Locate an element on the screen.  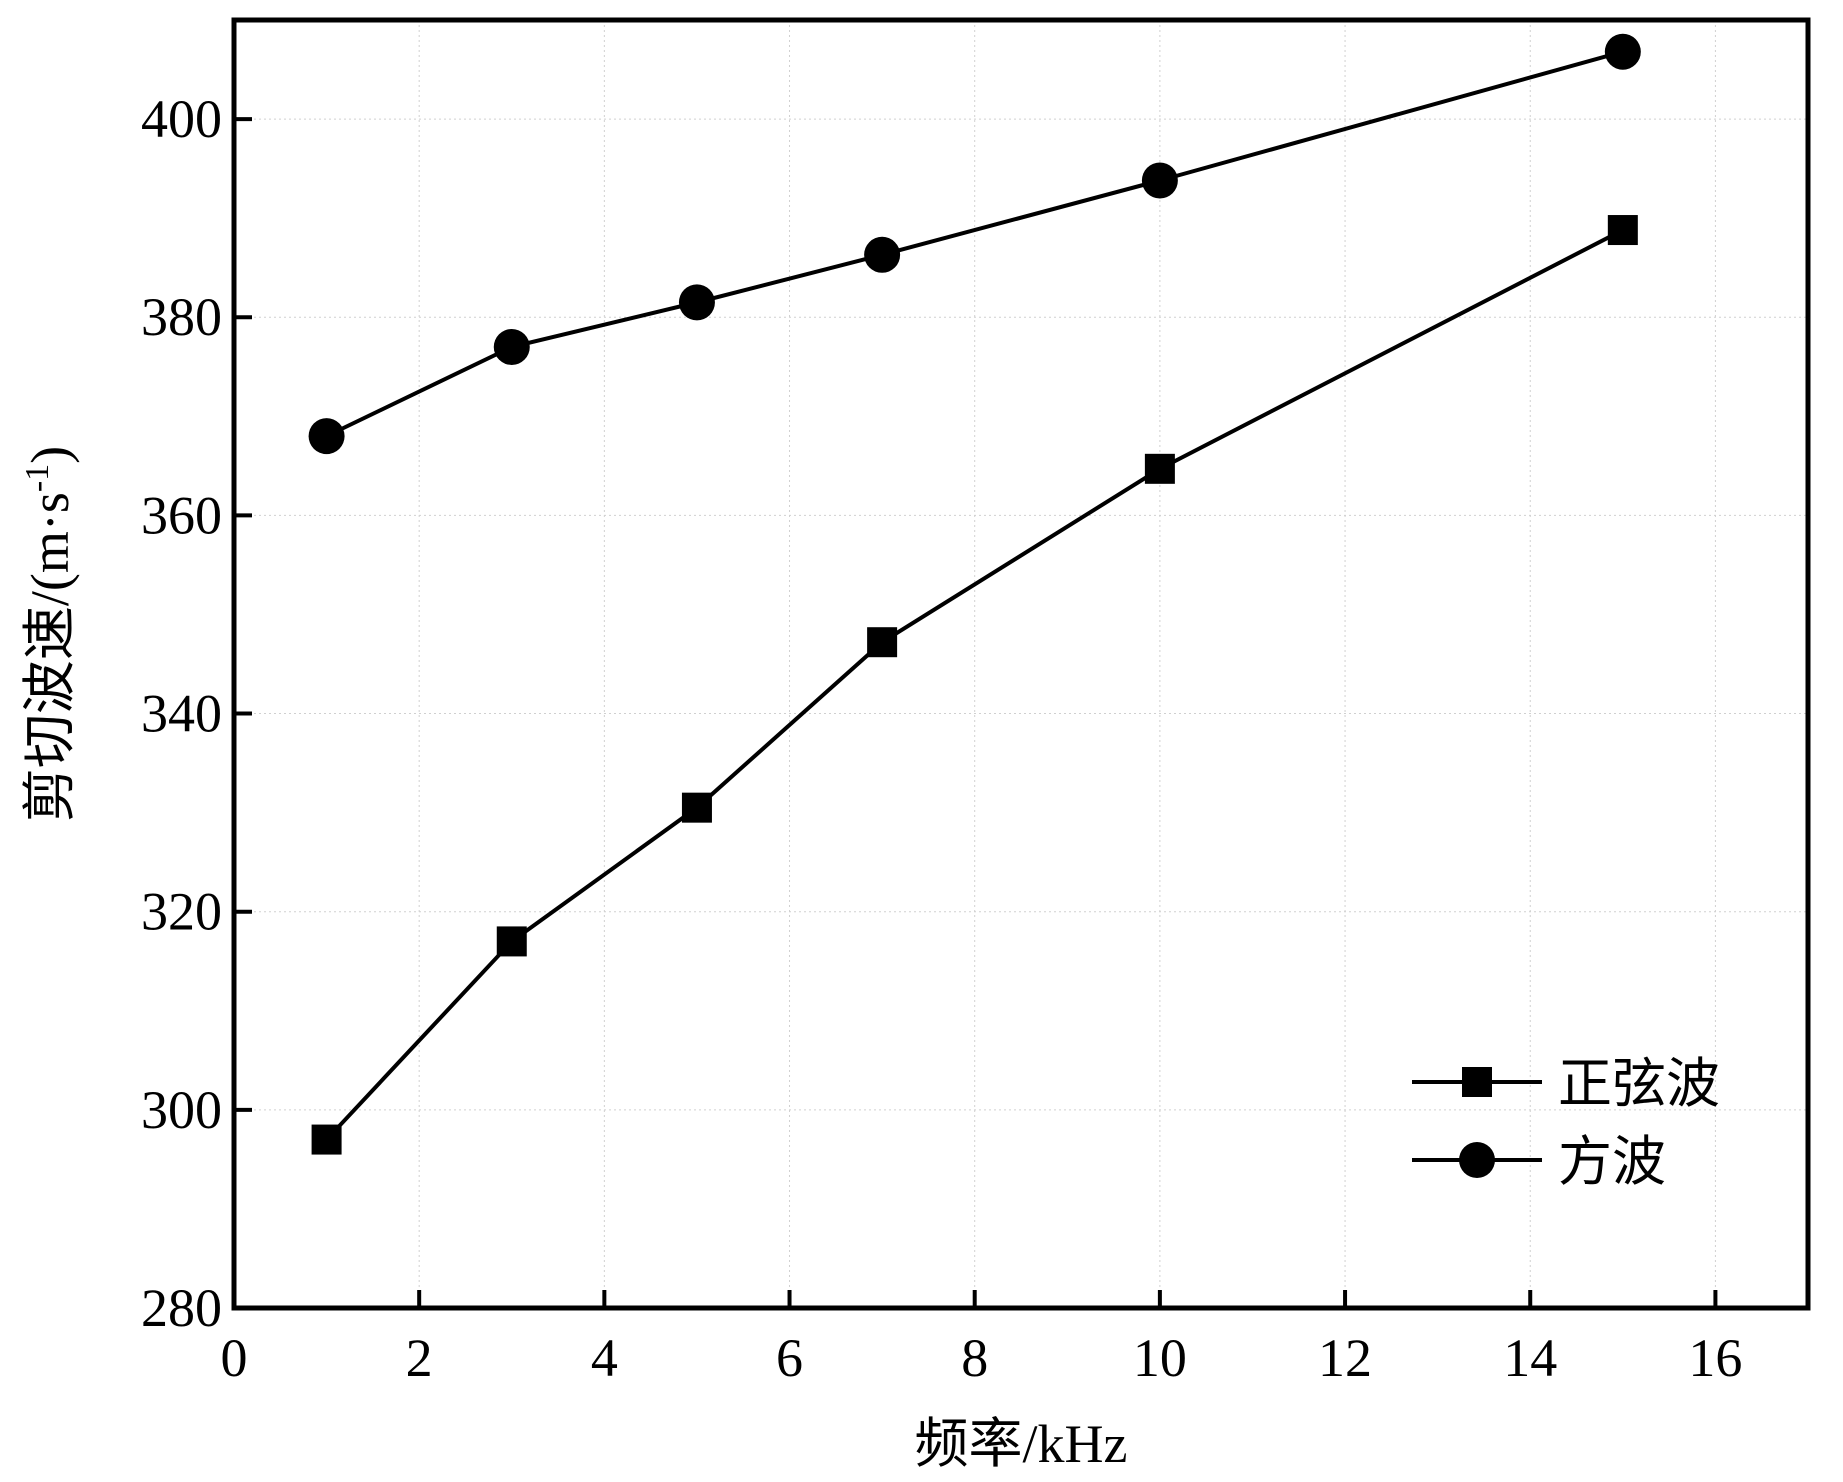
x-tick-label: 10 is located at coordinates (1160, 1358).